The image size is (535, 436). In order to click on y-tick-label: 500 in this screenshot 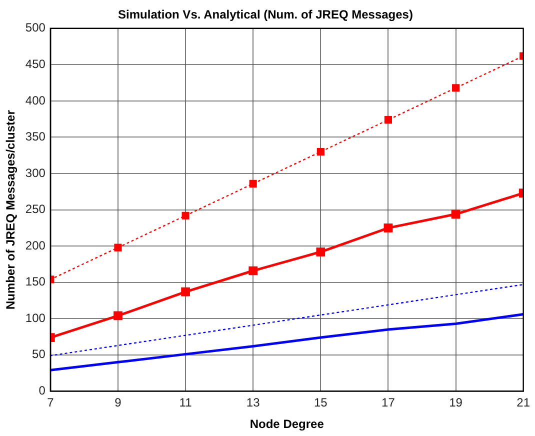, I will do `click(35, 27)`.